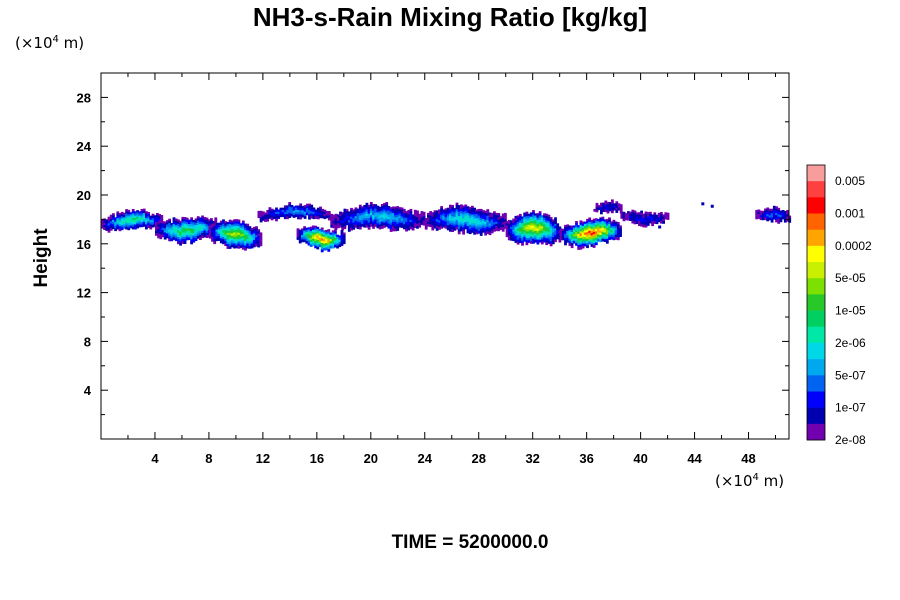  I want to click on x-tick-label: 44, so click(694, 458).